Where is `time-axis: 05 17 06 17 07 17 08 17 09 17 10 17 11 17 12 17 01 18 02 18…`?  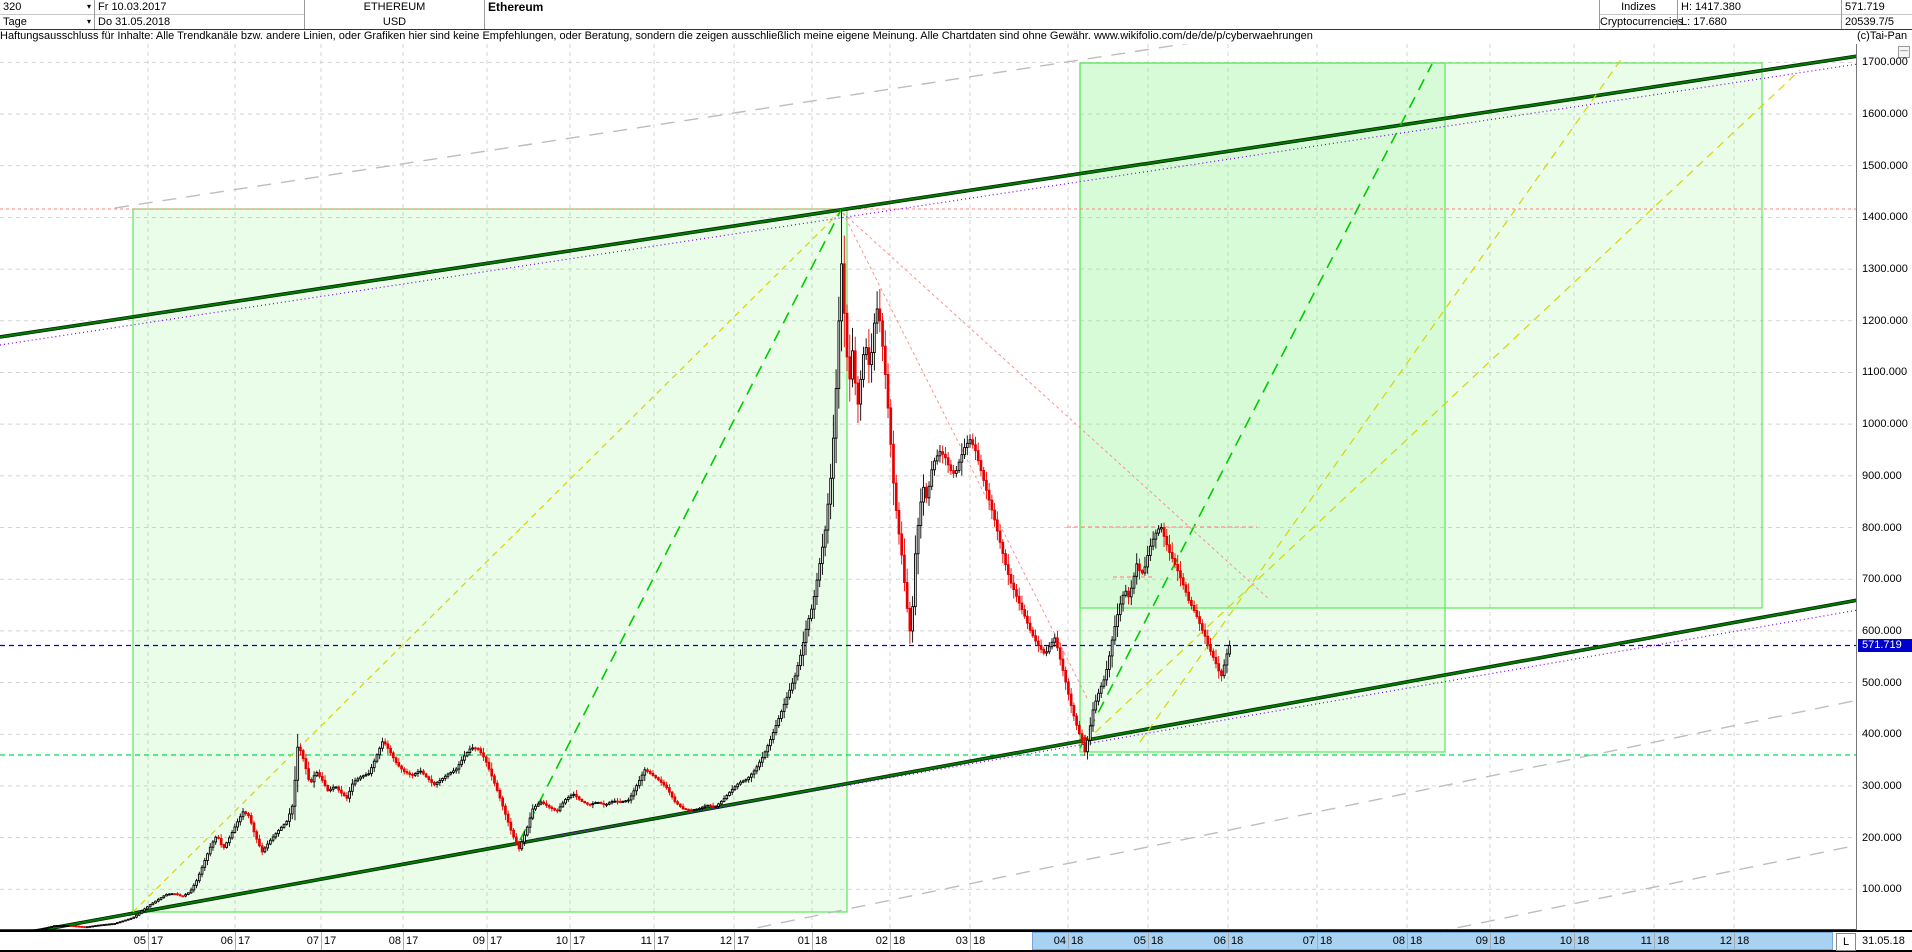 time-axis: 05 17 06 17 07 17 08 17 09 17 10 17 11 17 12 17 01 18 02 18… is located at coordinates (956, 941).